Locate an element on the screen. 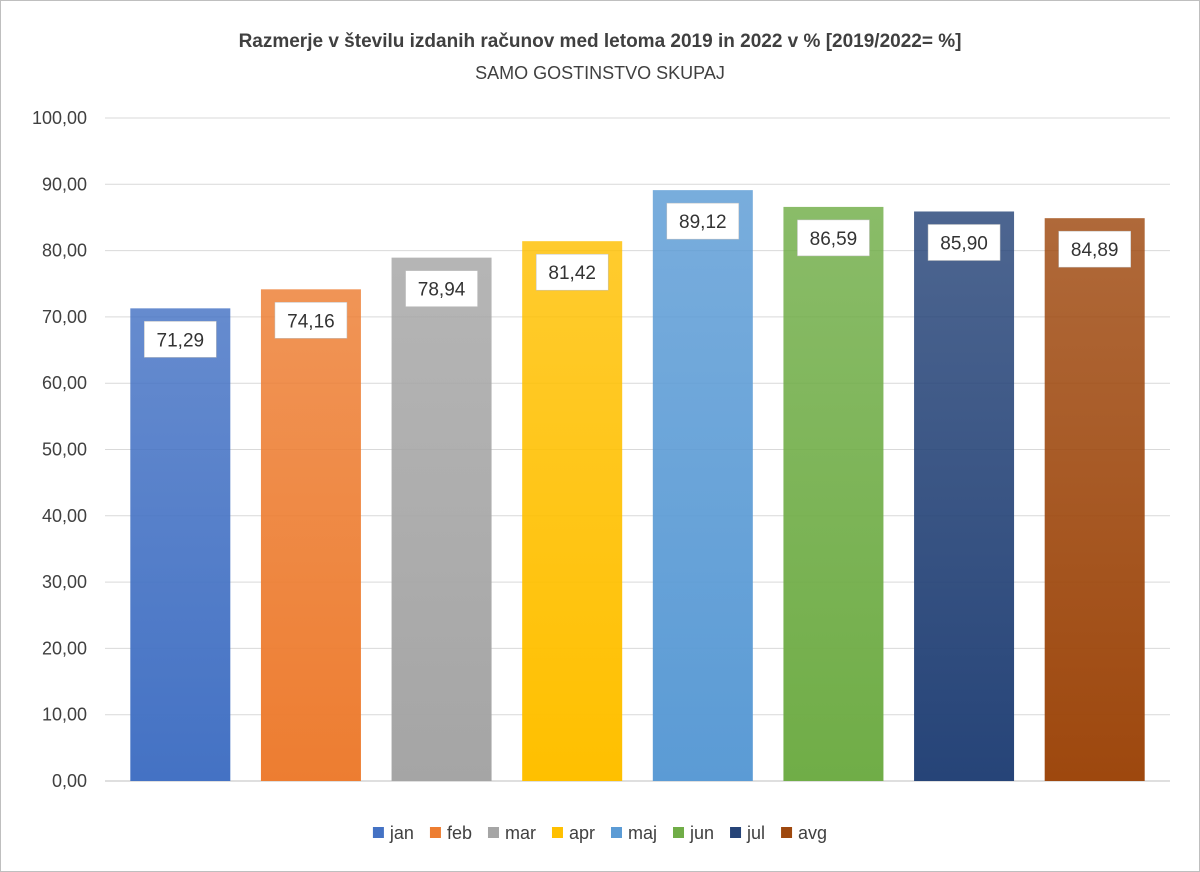  data-label: 71,29 is located at coordinates (180, 339).